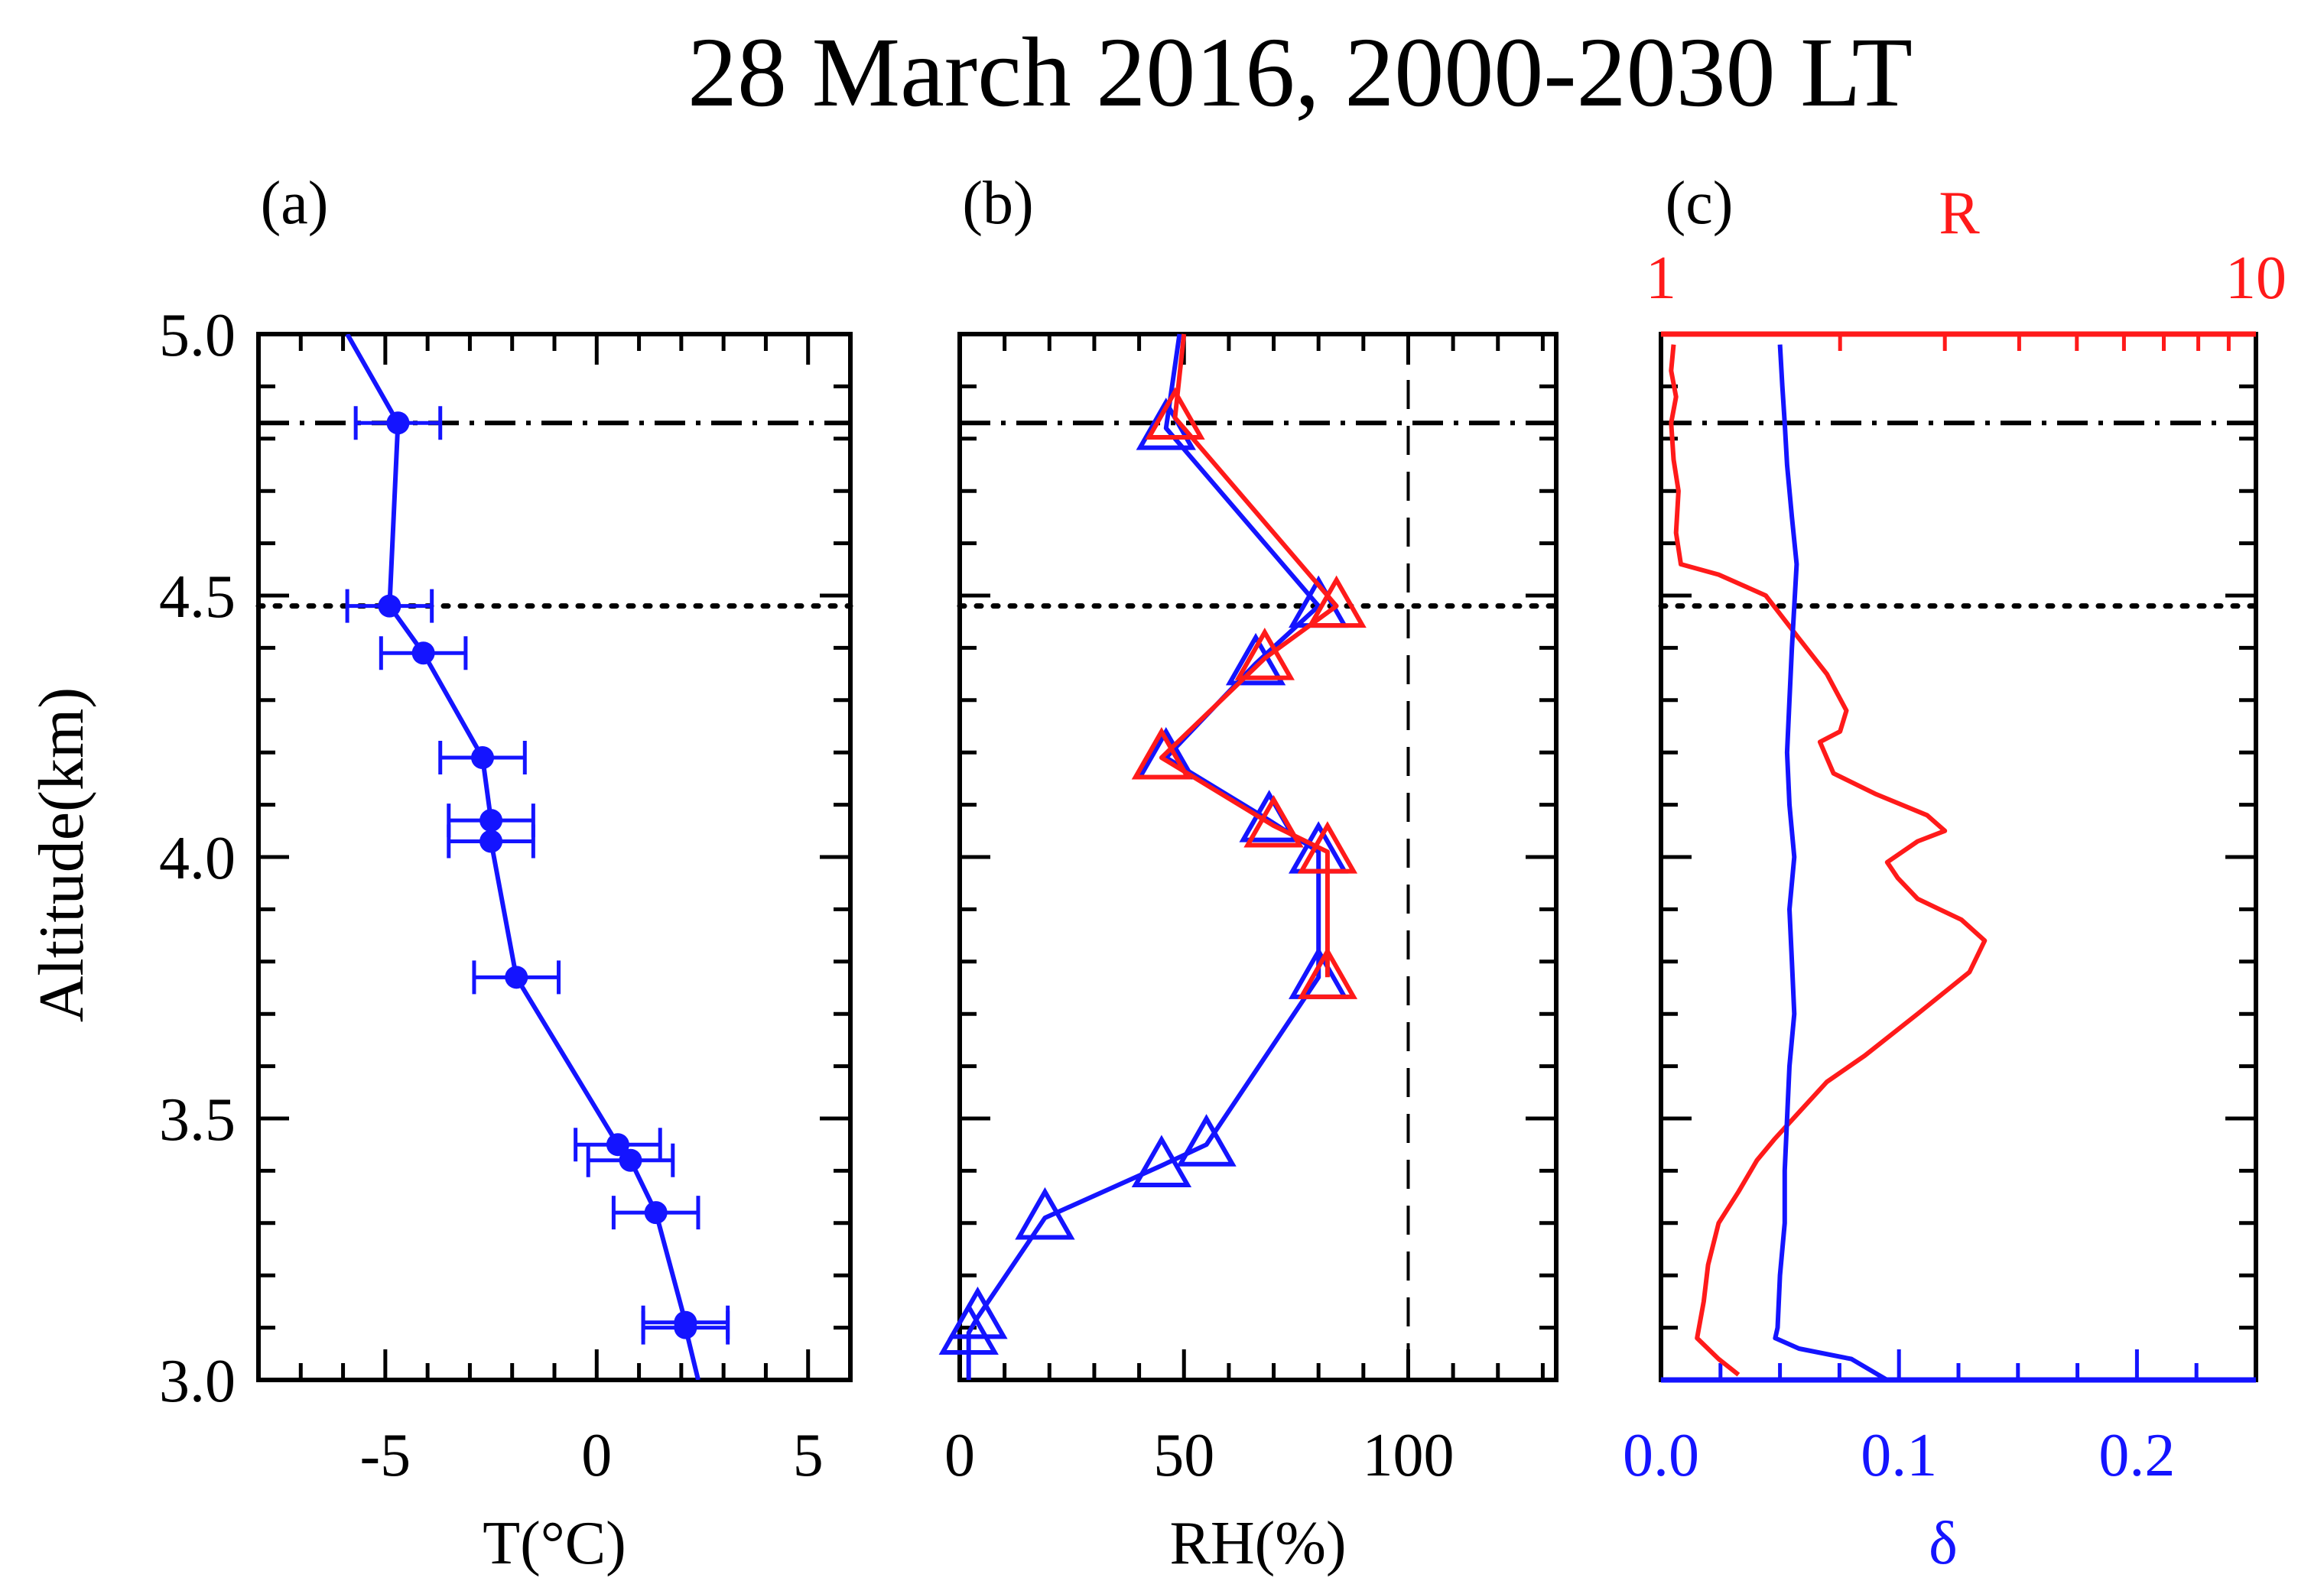  What do you see at coordinates (1831, 862) in the screenshot?
I see `depolarization-line` at bounding box center [1831, 862].